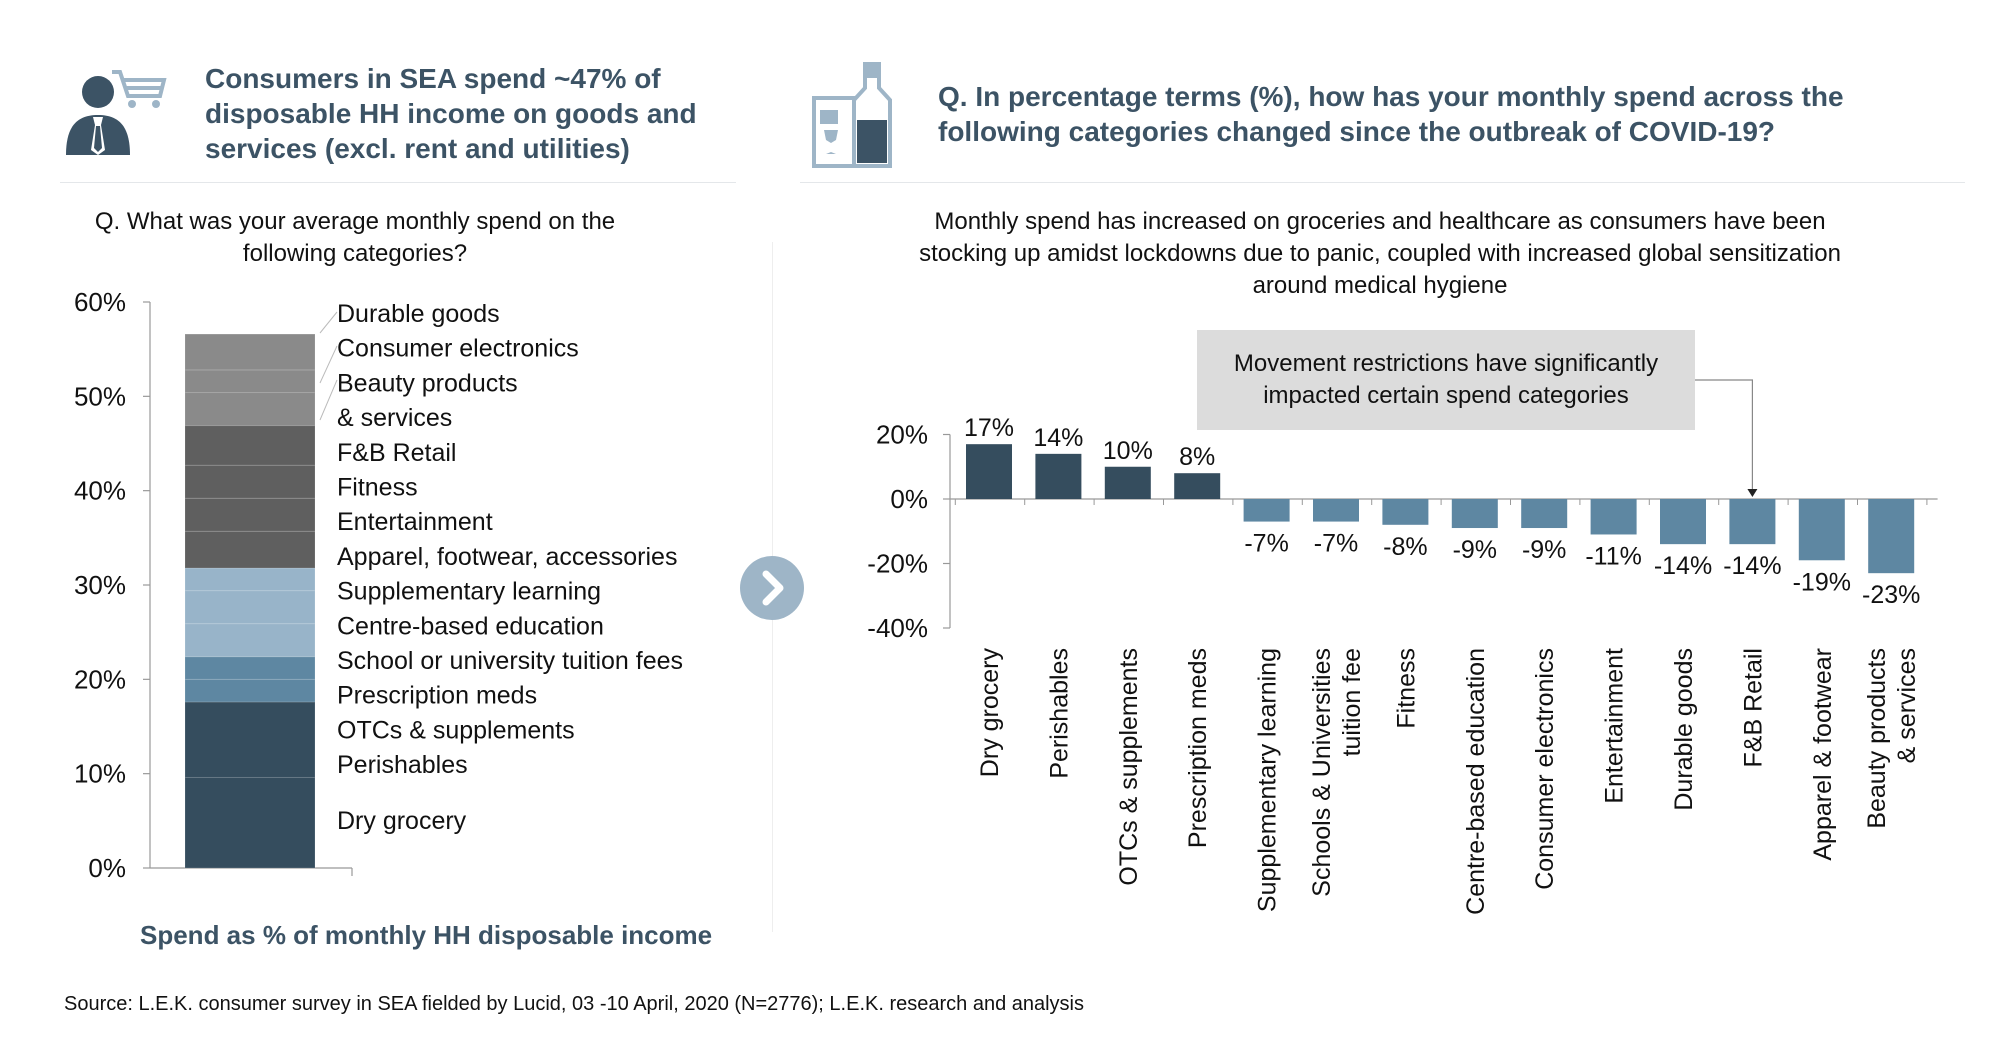 This screenshot has height=1048, width=2000. I want to click on stack-legend-label: Consumer electronics, so click(458, 349).